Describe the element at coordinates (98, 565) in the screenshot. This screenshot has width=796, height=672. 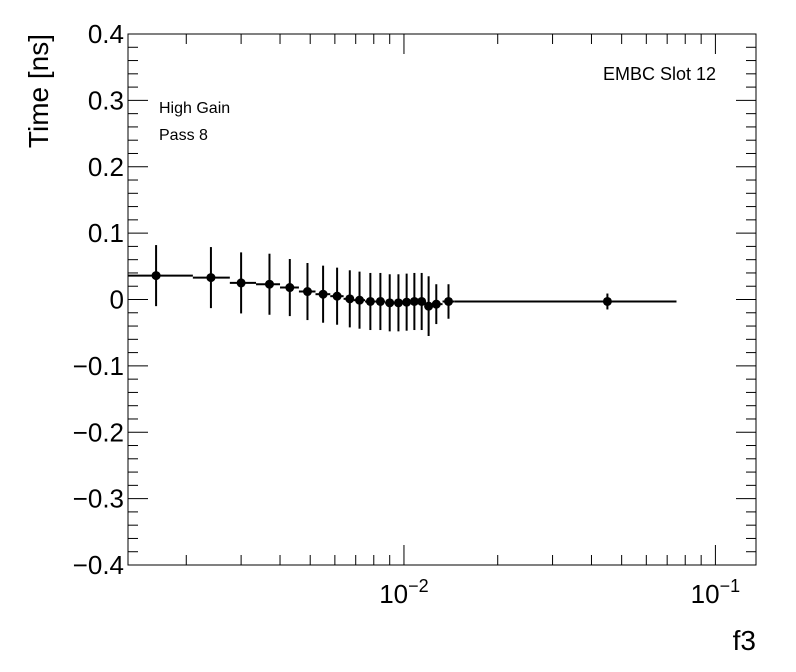
I see `y-tick-label: −0.4` at that location.